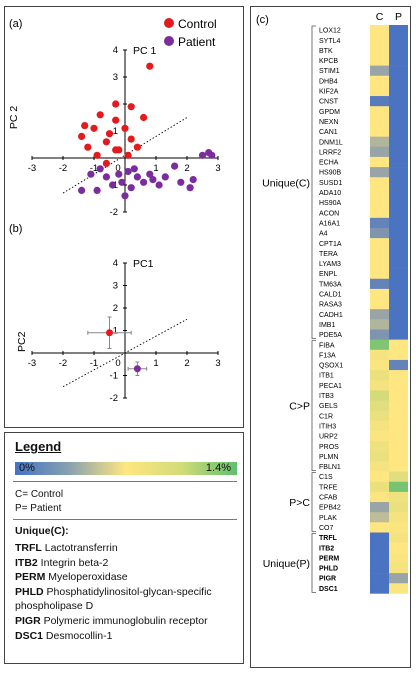 This screenshot has height=673, width=416. Describe the element at coordinates (286, 564) in the screenshot. I see `group-label: Unique(P)` at that location.